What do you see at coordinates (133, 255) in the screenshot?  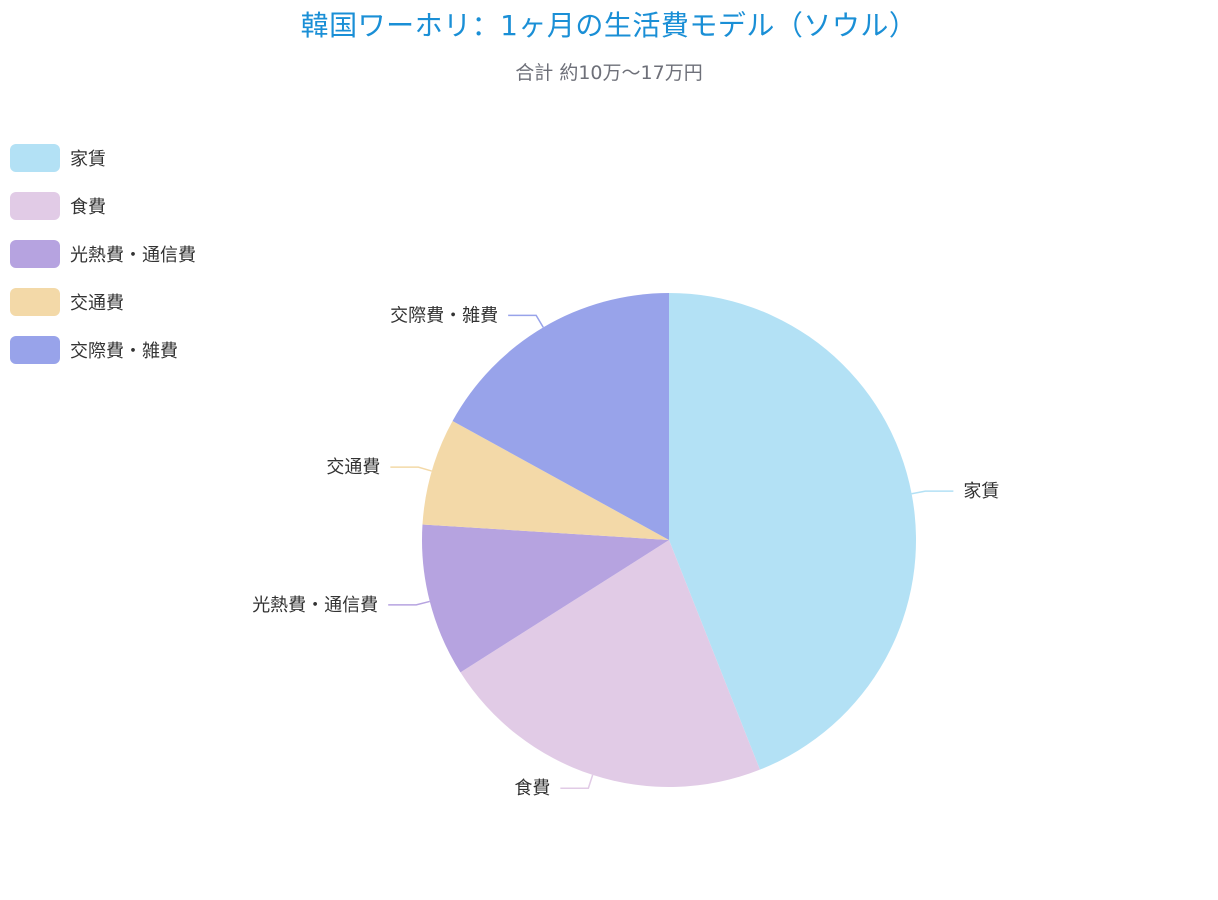 I see `legend-label: 光熱費・通信費` at bounding box center [133, 255].